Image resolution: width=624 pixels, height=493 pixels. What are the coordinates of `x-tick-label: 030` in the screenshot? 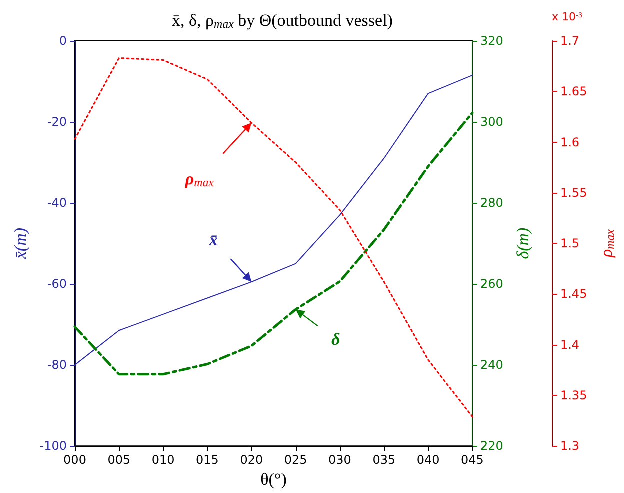 It's located at (340, 460).